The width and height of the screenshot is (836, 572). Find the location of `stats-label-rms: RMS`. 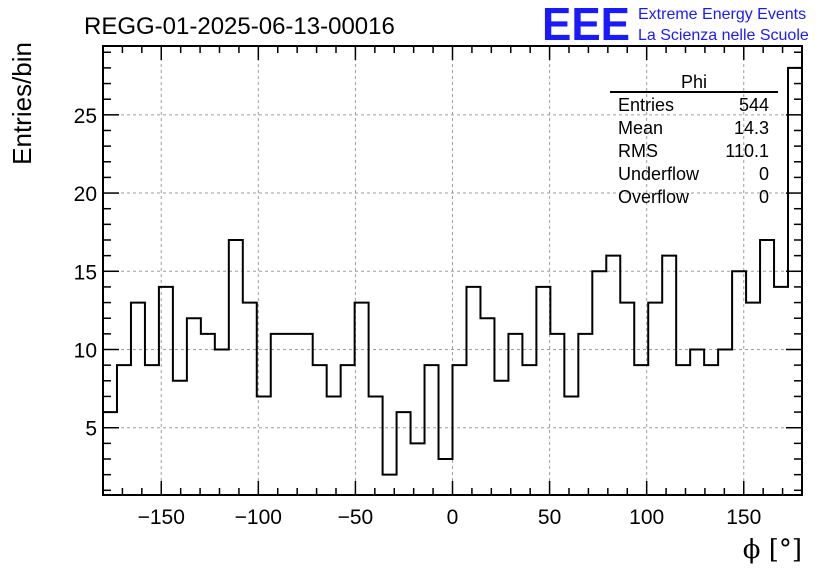

stats-label-rms: RMS is located at coordinates (638, 151).